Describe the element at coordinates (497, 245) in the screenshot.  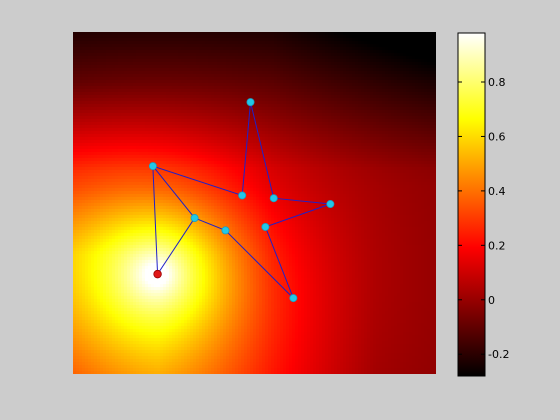
I see `colorbar-tick-label: 0.2` at that location.